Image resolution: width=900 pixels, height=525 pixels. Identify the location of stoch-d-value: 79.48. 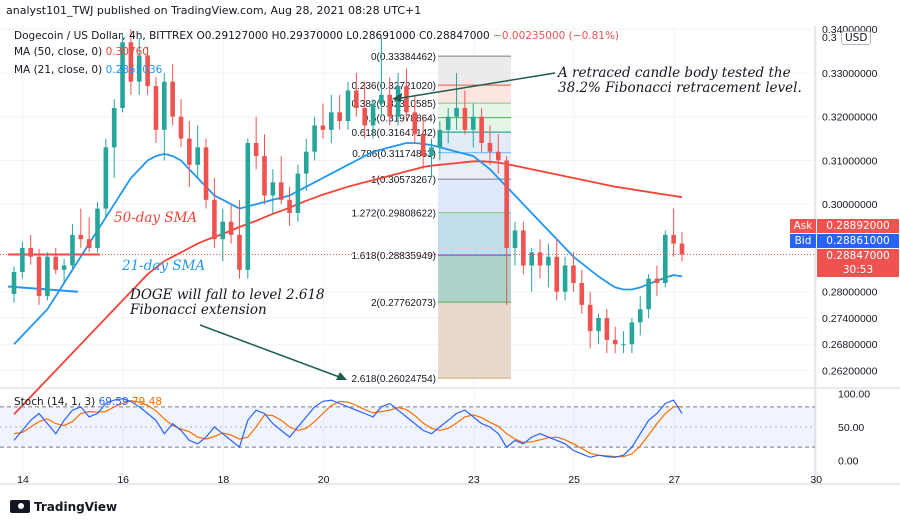
(147, 402).